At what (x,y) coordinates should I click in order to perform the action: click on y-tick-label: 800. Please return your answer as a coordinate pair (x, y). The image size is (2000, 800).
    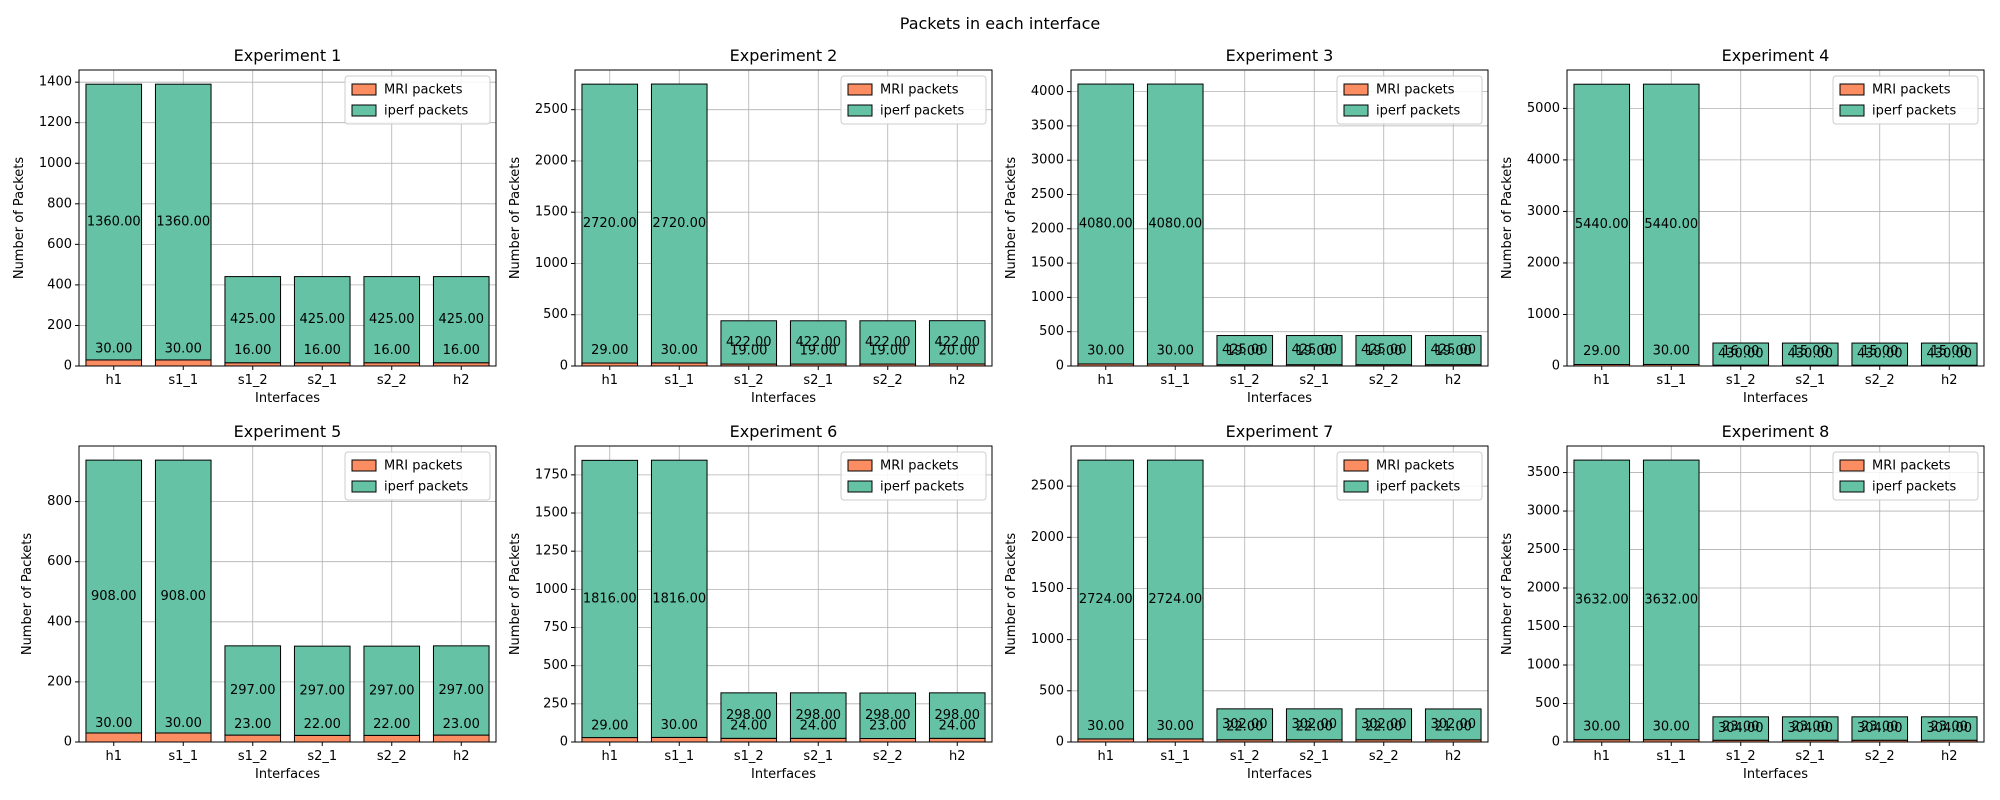
    Looking at the image, I should click on (59, 203).